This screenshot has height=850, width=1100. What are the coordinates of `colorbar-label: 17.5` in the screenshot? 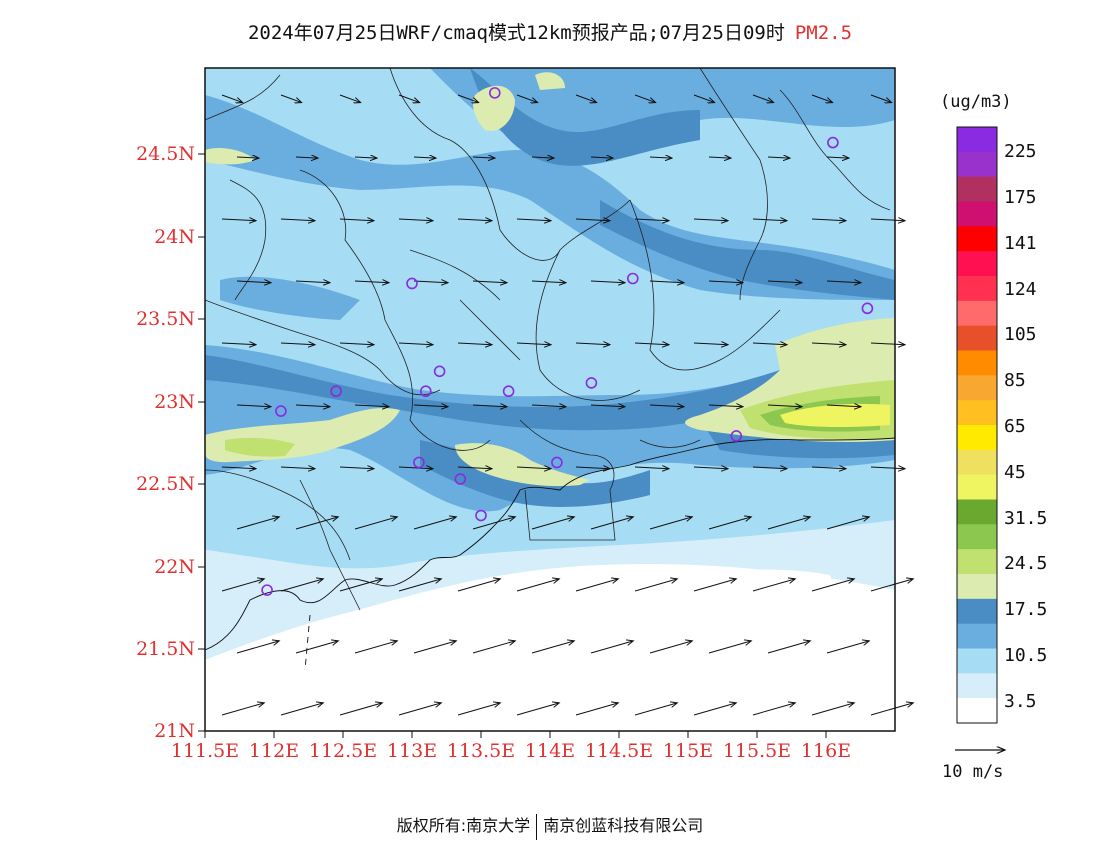 It's located at (1026, 609).